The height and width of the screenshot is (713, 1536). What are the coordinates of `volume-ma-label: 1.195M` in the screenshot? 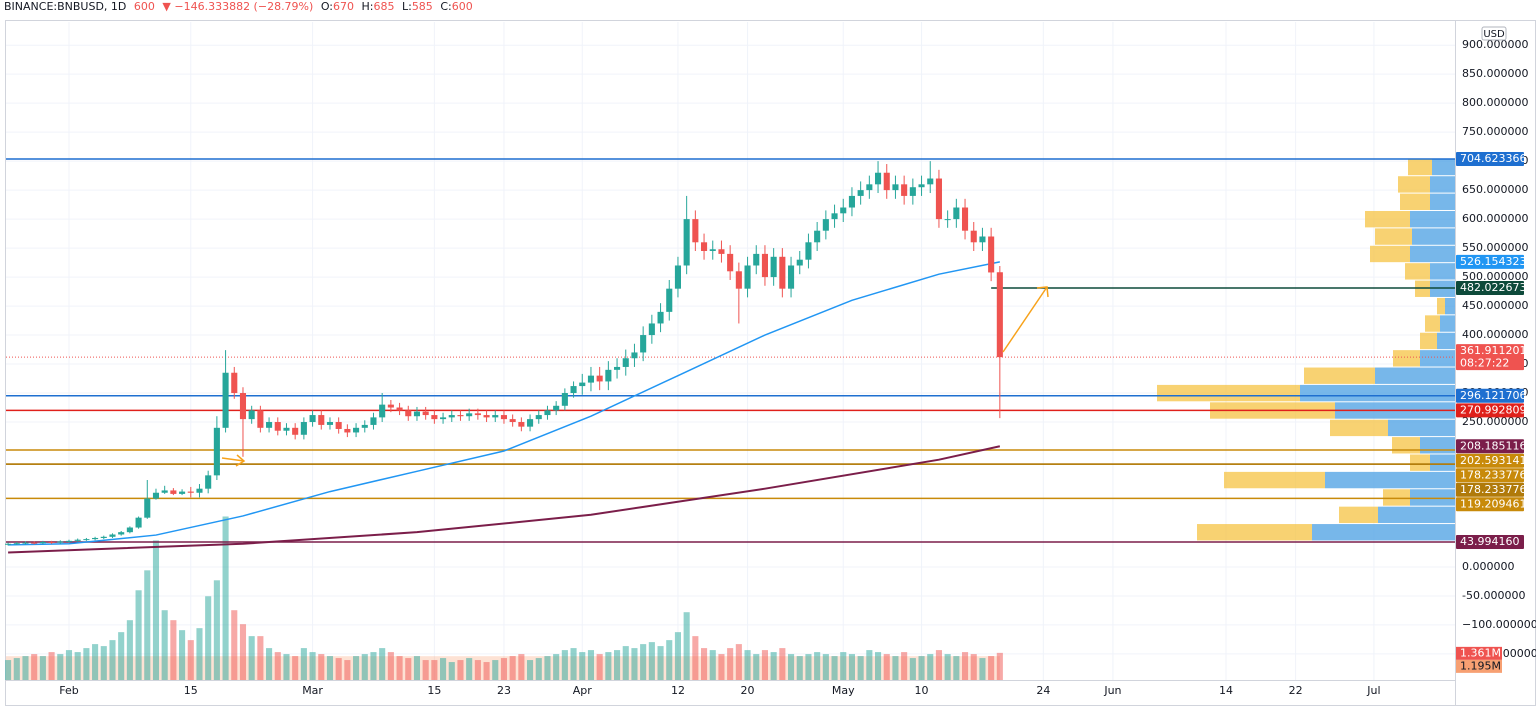 It's located at (1480, 665).